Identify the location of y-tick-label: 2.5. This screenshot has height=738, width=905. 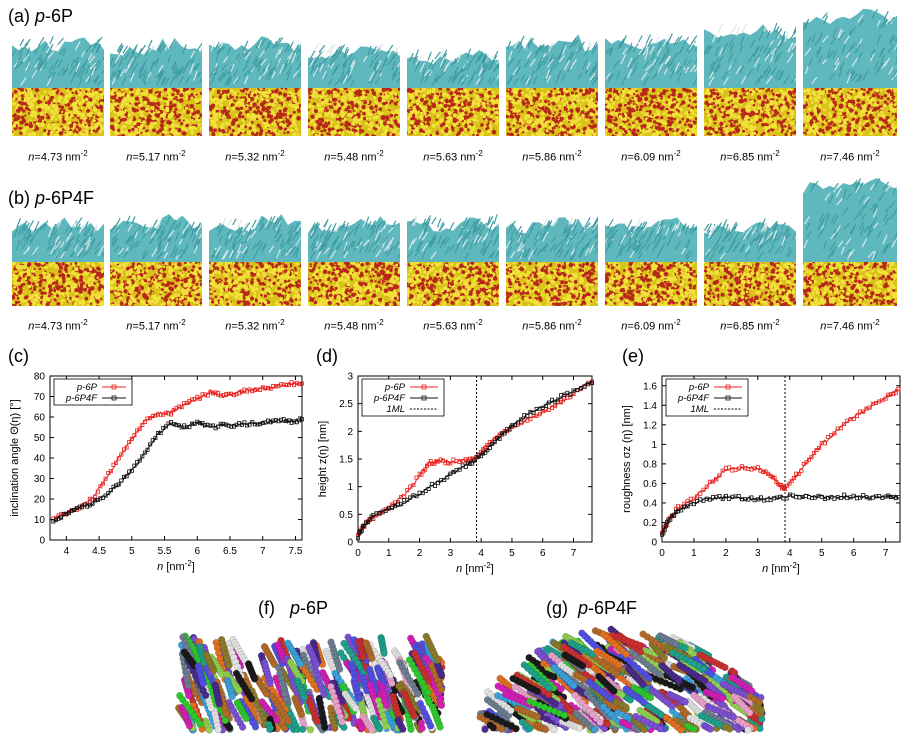
(346, 404).